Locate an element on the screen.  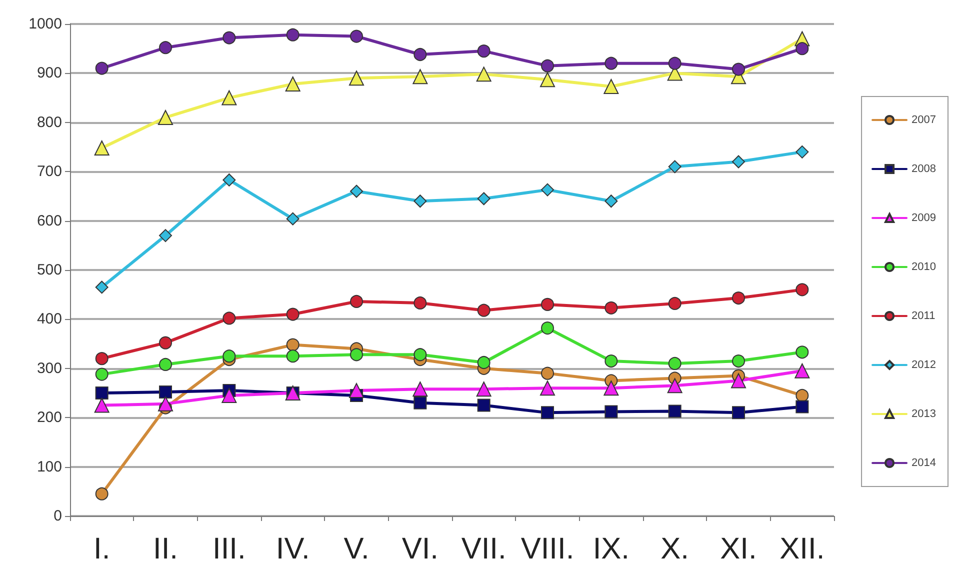
y-tick-label: 700 is located at coordinates (49, 171).